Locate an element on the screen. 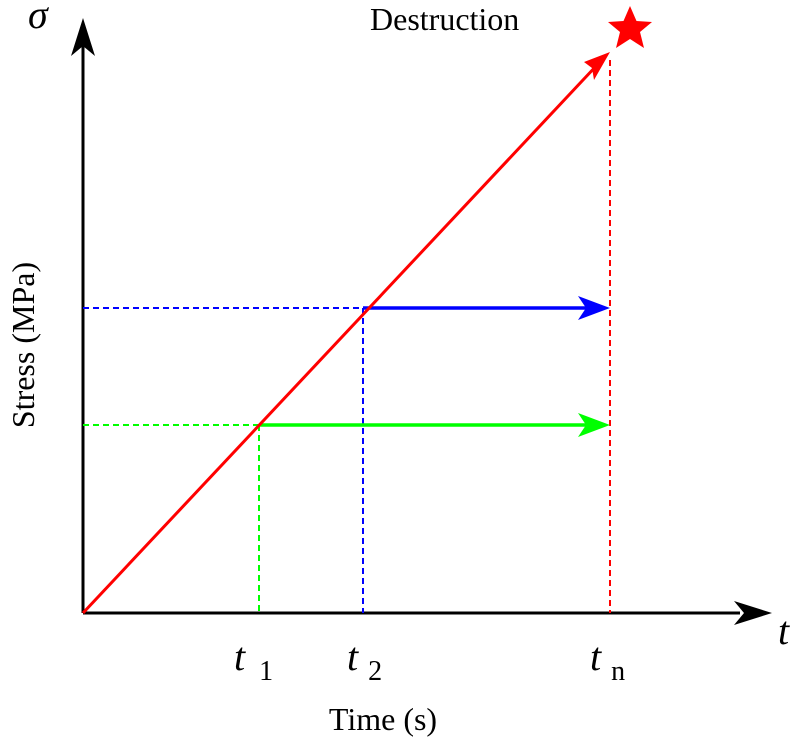 The image size is (796, 753). y-axis-label: Stress (MPa) is located at coordinates (23, 345).